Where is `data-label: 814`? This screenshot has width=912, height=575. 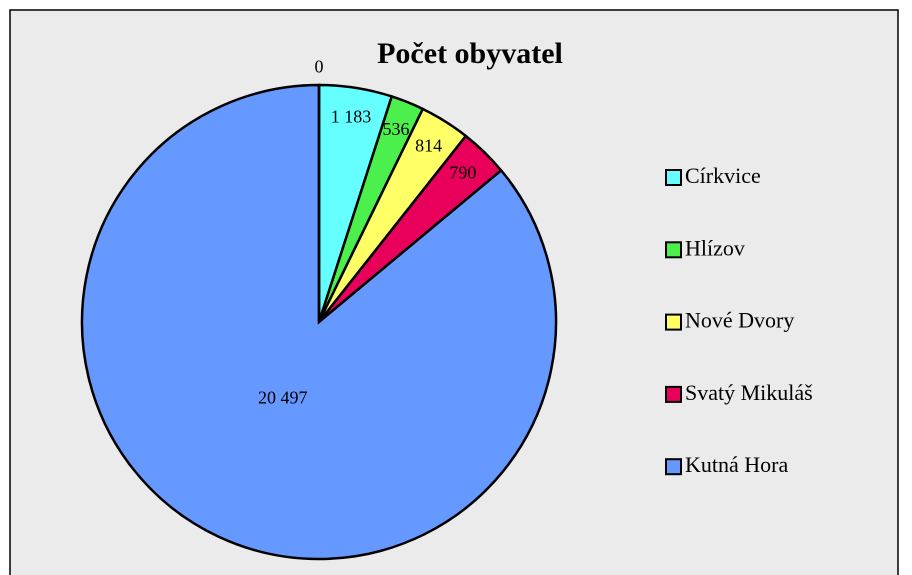
data-label: 814 is located at coordinates (428, 146).